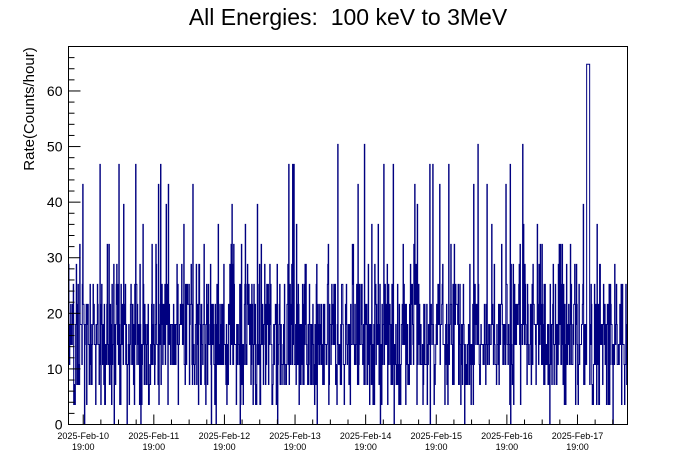 Image resolution: width=696 pixels, height=472 pixels. I want to click on chart-title: All Energies: 100 keV to 3MeV, so click(348, 17).